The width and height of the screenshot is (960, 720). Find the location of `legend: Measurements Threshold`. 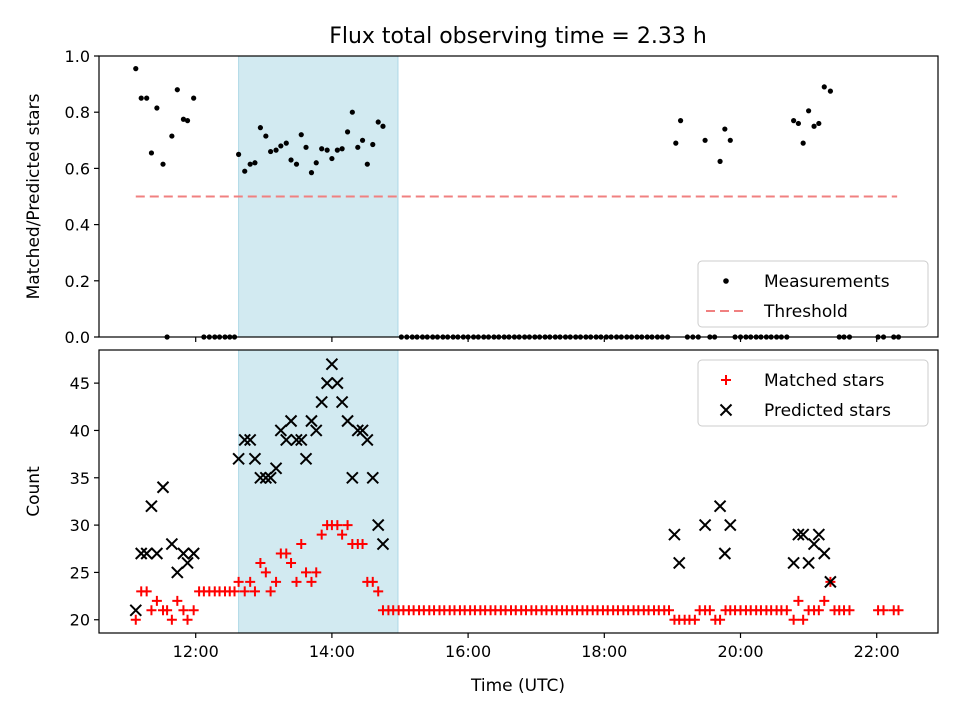

legend: Measurements Threshold is located at coordinates (813, 294).